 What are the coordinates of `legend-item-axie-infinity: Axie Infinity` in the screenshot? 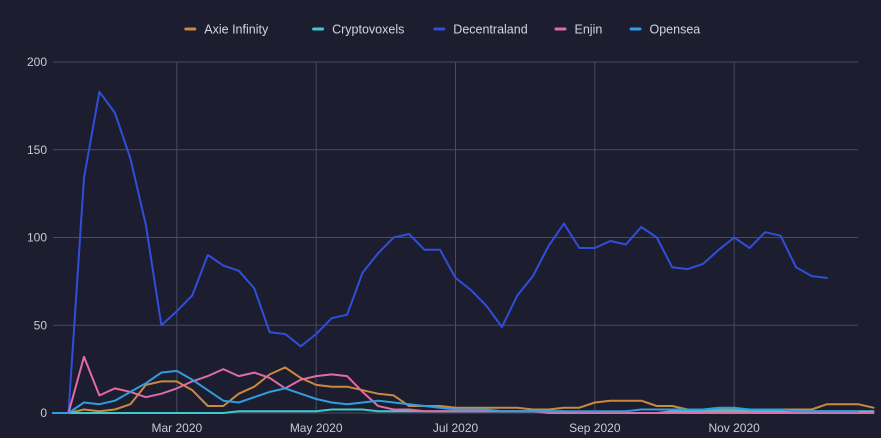 It's located at (226, 30).